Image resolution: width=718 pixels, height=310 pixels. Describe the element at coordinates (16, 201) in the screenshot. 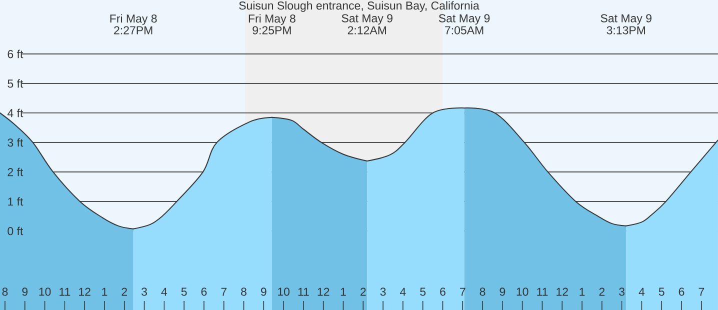

I see `y-tick-label: 1 ft` at that location.